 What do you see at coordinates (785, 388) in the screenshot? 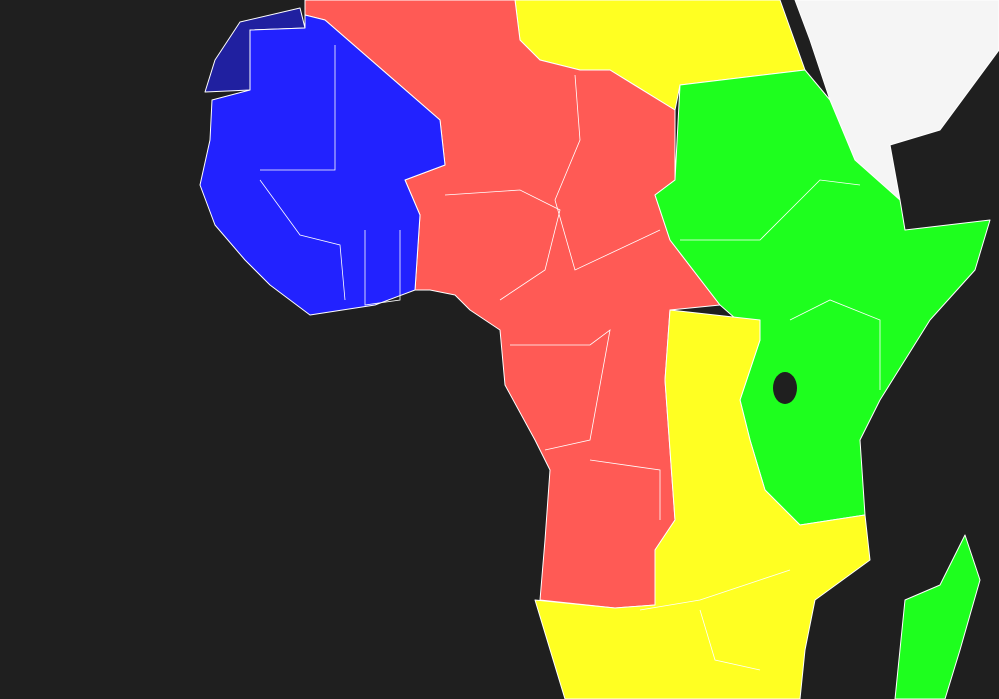
I see `lake` at bounding box center [785, 388].